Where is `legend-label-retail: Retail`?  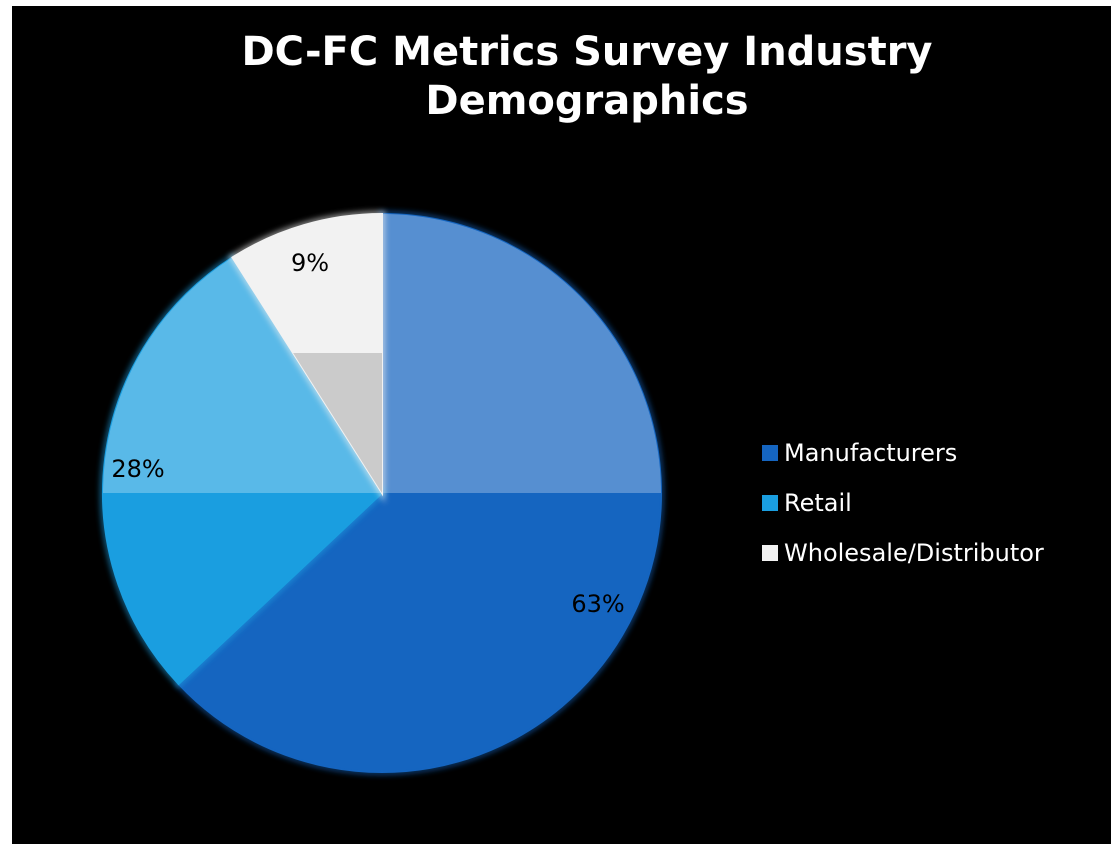
legend-label-retail: Retail is located at coordinates (818, 503).